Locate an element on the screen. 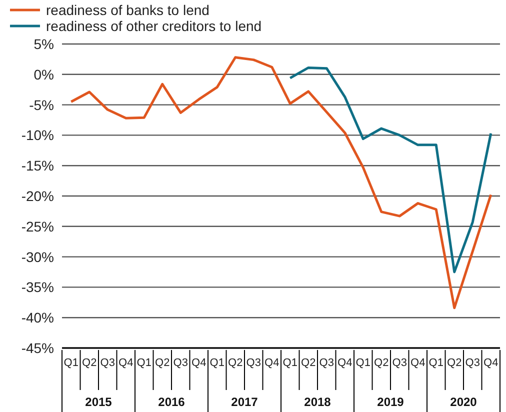  y-tick-label: -15% is located at coordinates (37, 166).